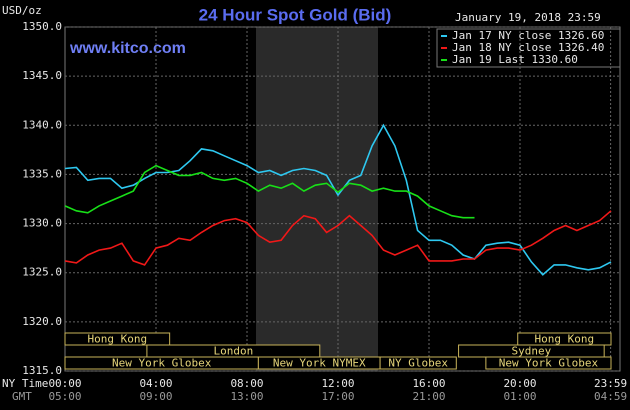  What do you see at coordinates (519, 396) in the screenshot?
I see `x-tick-label: 01:00` at bounding box center [519, 396].